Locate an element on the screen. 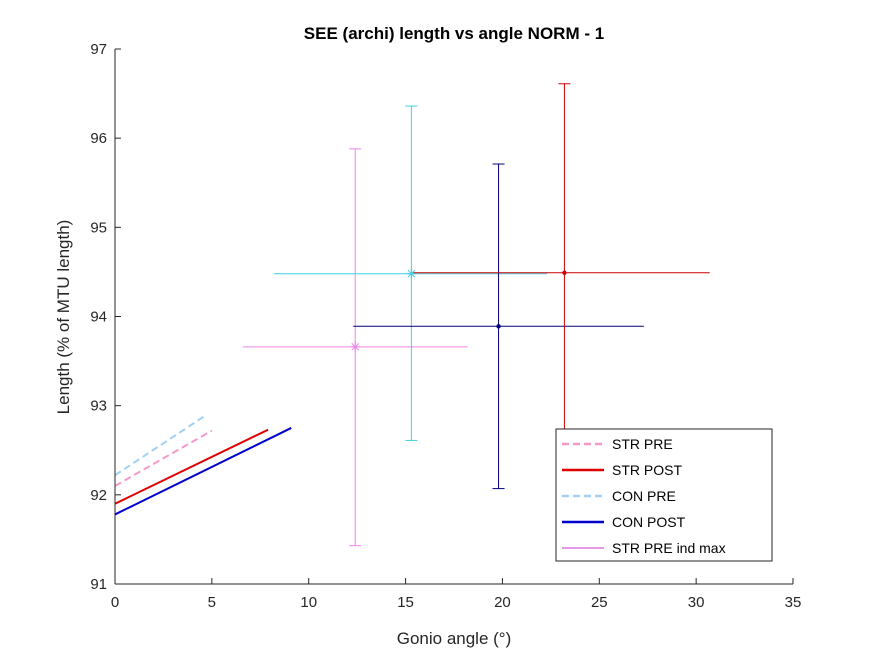 The image size is (875, 656). x-tick-label: 20 is located at coordinates (502, 602).